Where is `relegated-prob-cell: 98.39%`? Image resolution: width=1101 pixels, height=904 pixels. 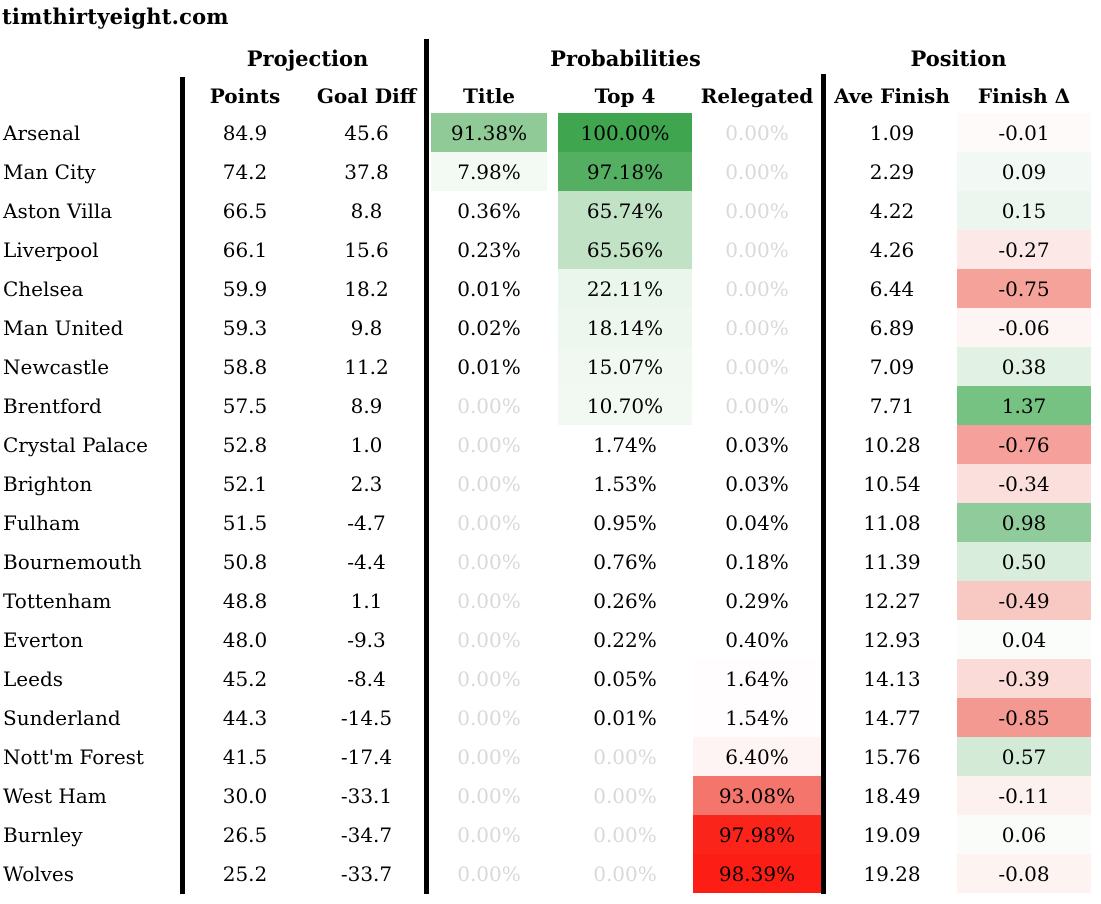
relegated-prob-cell: 98.39% is located at coordinates (757, 873).